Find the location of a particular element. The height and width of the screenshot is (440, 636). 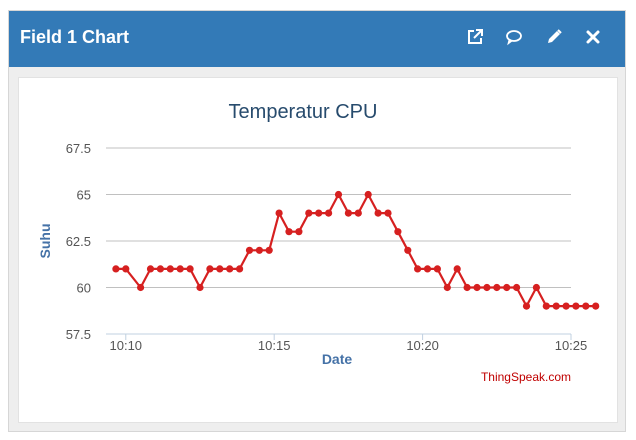

y-tick-label: 67.5 is located at coordinates (78, 148).